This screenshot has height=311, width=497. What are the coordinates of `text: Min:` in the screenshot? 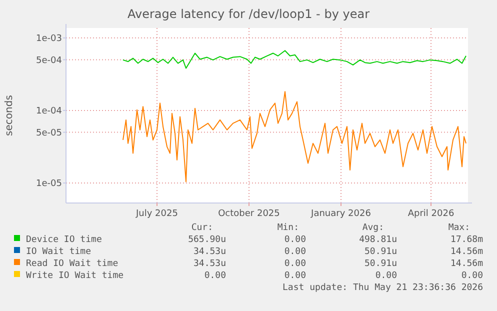 It's located at (288, 228).